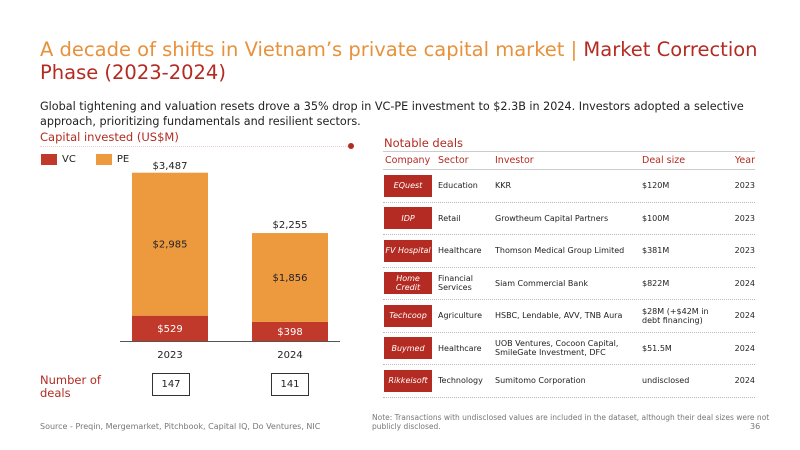 Image resolution: width=800 pixels, height=450 pixels. I want to click on header-sector: Sector, so click(453, 160).